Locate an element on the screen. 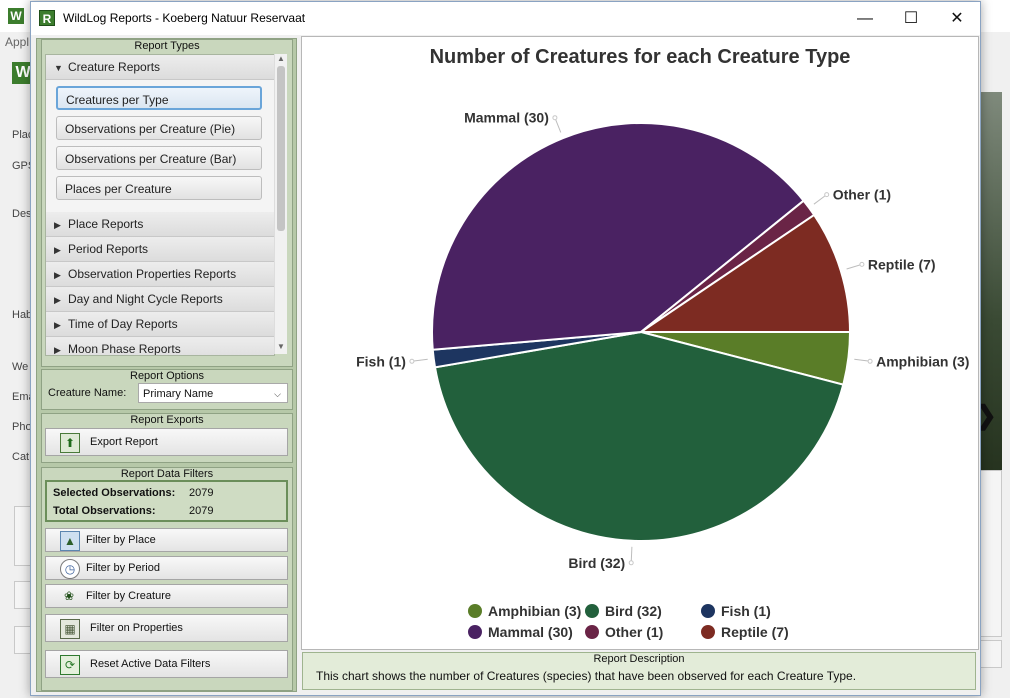 The width and height of the screenshot is (1010, 698). group-creature-reports: ▼ Creature Reports is located at coordinates (160, 67).